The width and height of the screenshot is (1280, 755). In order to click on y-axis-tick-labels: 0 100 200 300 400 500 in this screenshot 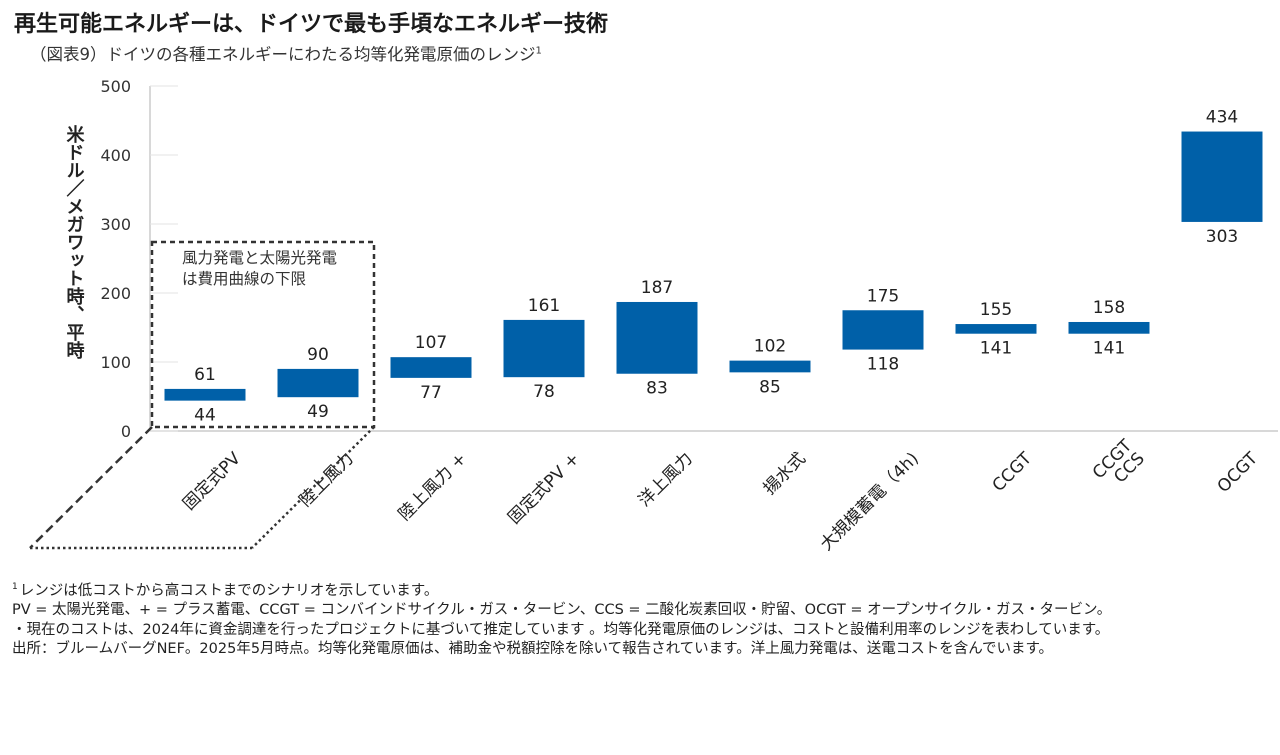, I will do `click(115, 259)`.